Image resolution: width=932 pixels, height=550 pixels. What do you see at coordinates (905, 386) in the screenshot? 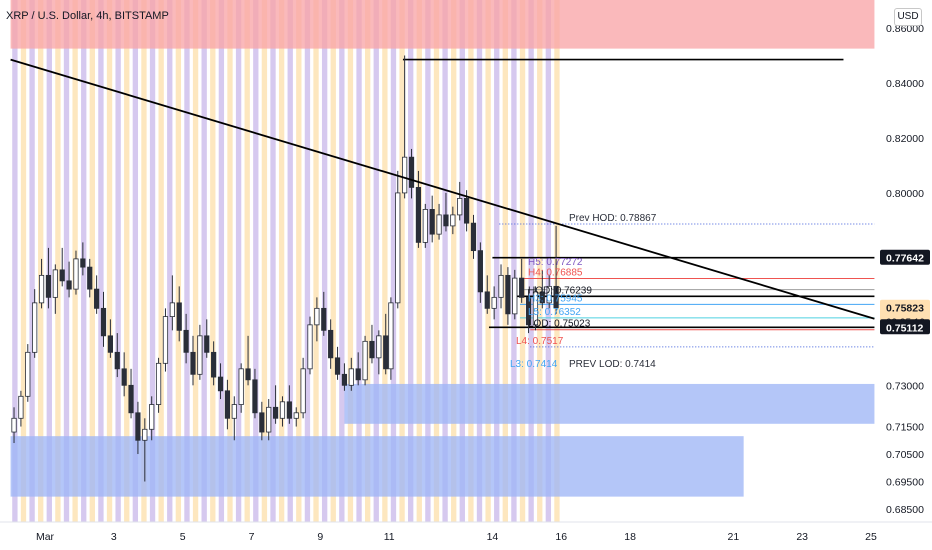
I see `y-tick-label: 0.73000` at bounding box center [905, 386].